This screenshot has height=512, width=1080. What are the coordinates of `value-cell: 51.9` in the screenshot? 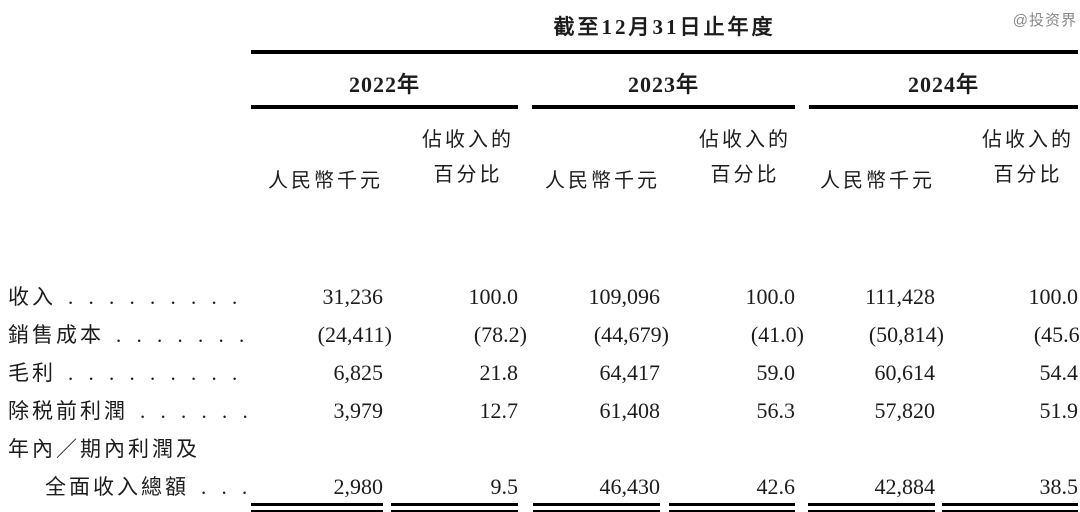 It's located at (1059, 410).